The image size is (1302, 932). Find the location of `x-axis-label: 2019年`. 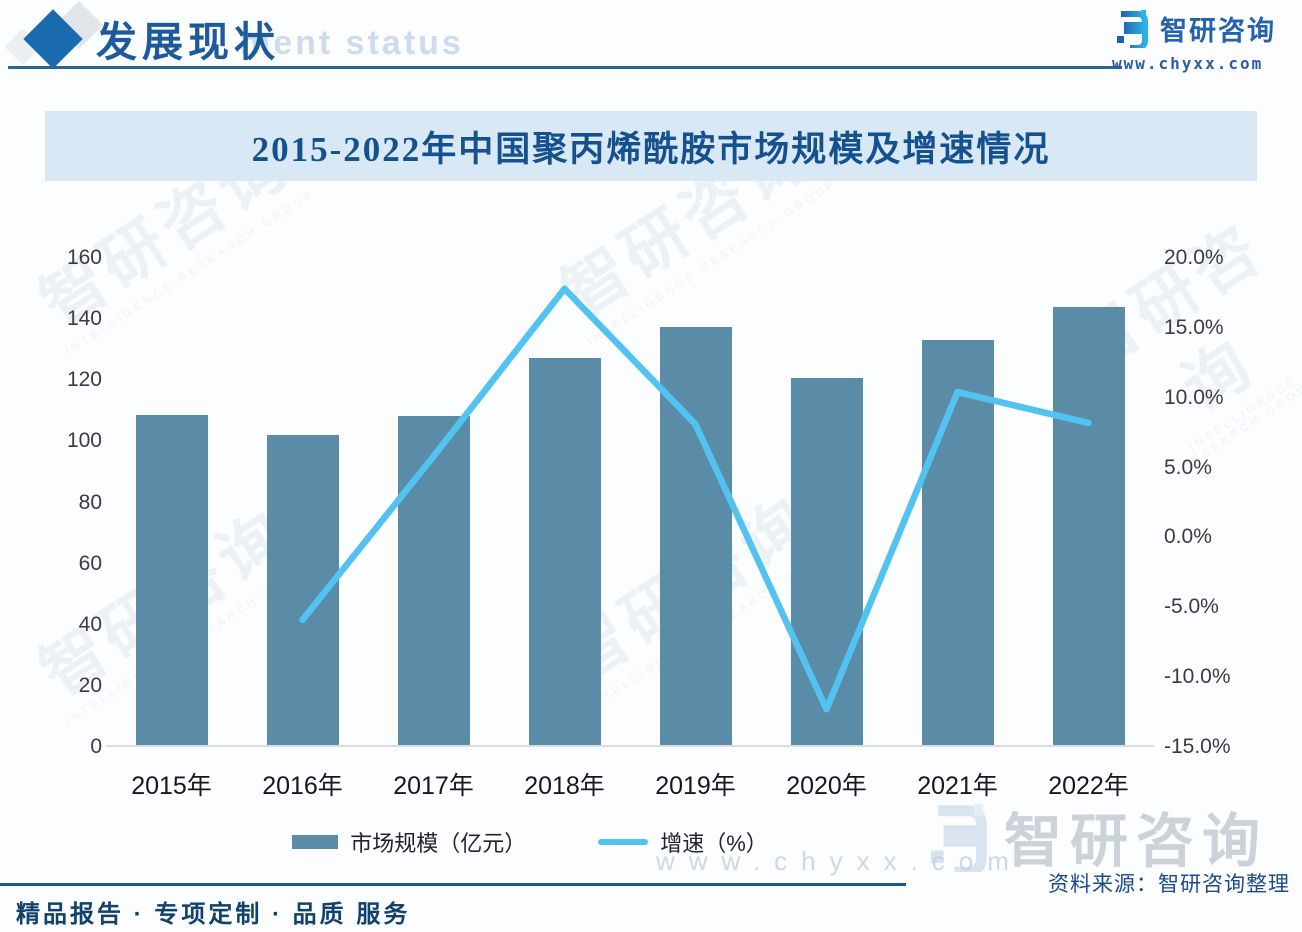

x-axis-label: 2019年 is located at coordinates (695, 786).